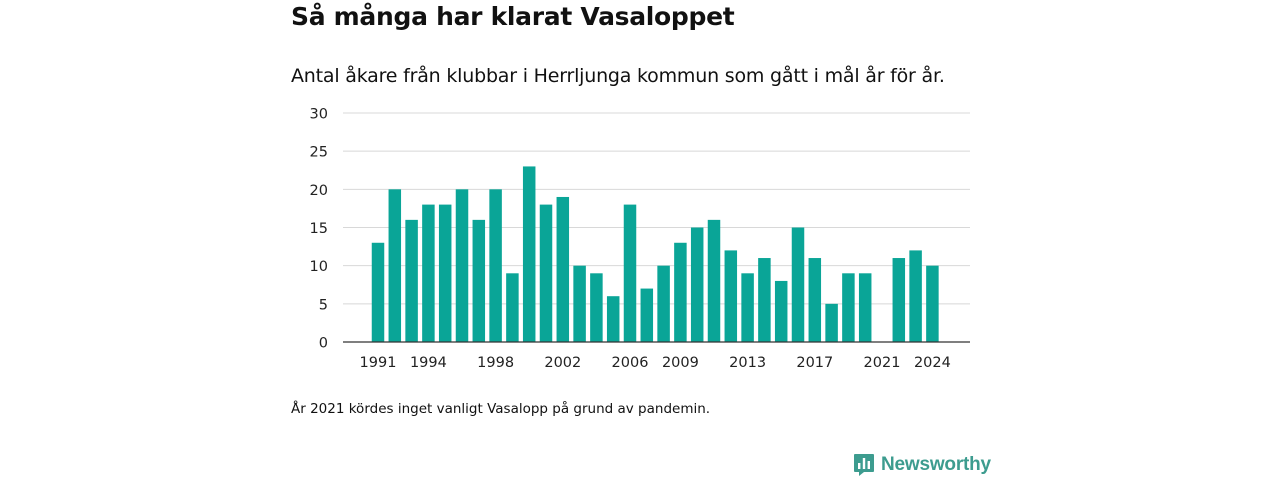 The height and width of the screenshot is (480, 1280). What do you see at coordinates (814, 363) in the screenshot?
I see `x-tick-label: 2017` at bounding box center [814, 363].